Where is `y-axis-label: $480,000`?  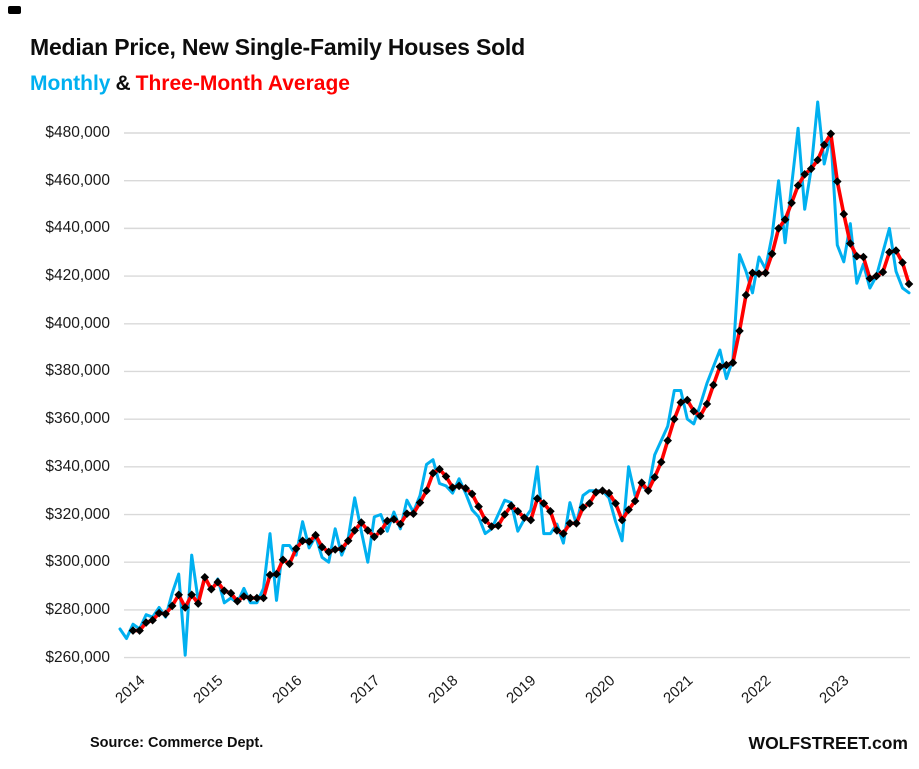
y-axis-label: $480,000 is located at coordinates (77, 132).